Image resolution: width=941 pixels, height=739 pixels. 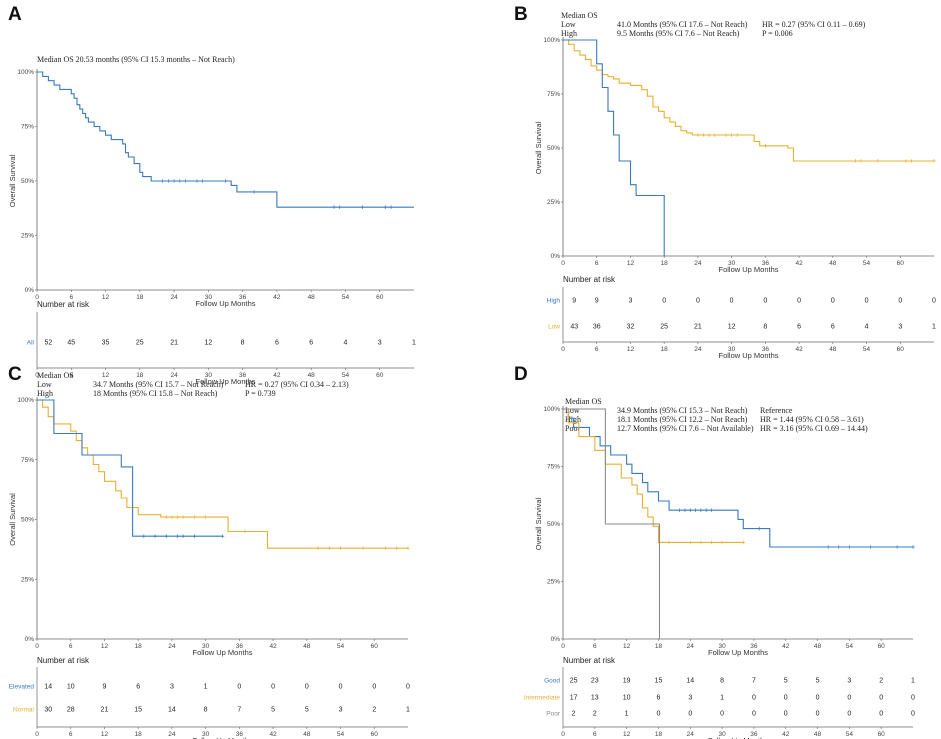 What do you see at coordinates (15, 14) in the screenshot?
I see `panel-letter-a: A` at bounding box center [15, 14].